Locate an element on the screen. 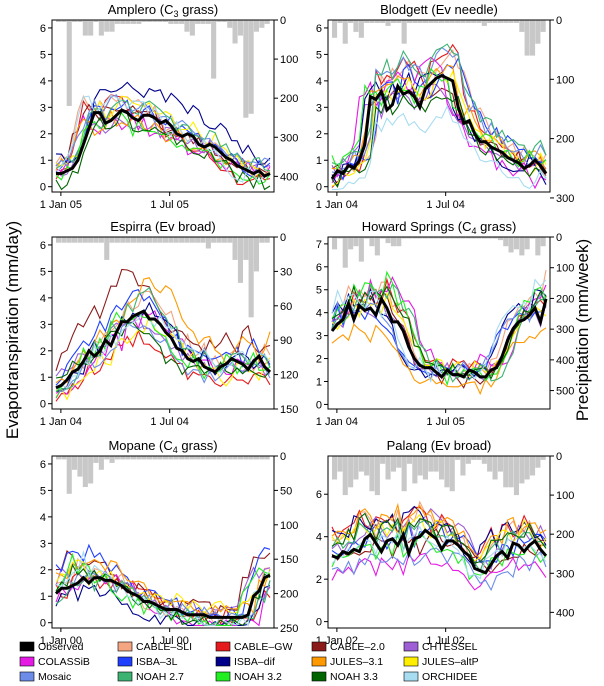 The width and height of the screenshot is (604, 686). y-tick-label: 6 is located at coordinates (319, 268).